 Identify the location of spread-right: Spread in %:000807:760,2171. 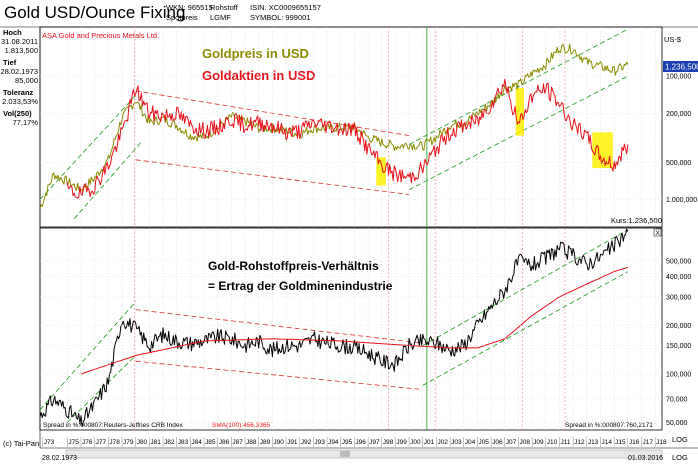
(609, 425).